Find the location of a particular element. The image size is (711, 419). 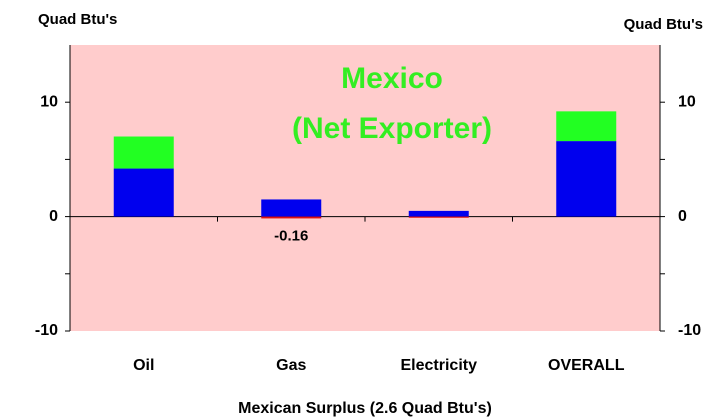

y-tick-label: 10 is located at coordinates (49, 101).